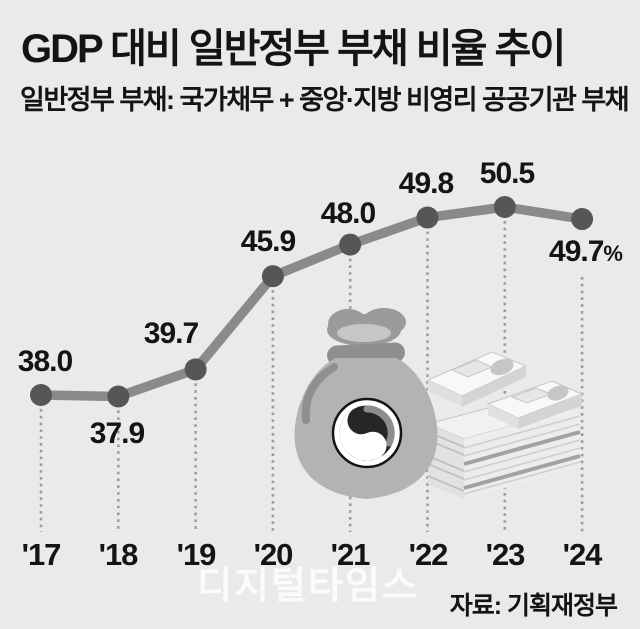  What do you see at coordinates (268, 241) in the screenshot?
I see `value-label-2020: 45.9` at bounding box center [268, 241].